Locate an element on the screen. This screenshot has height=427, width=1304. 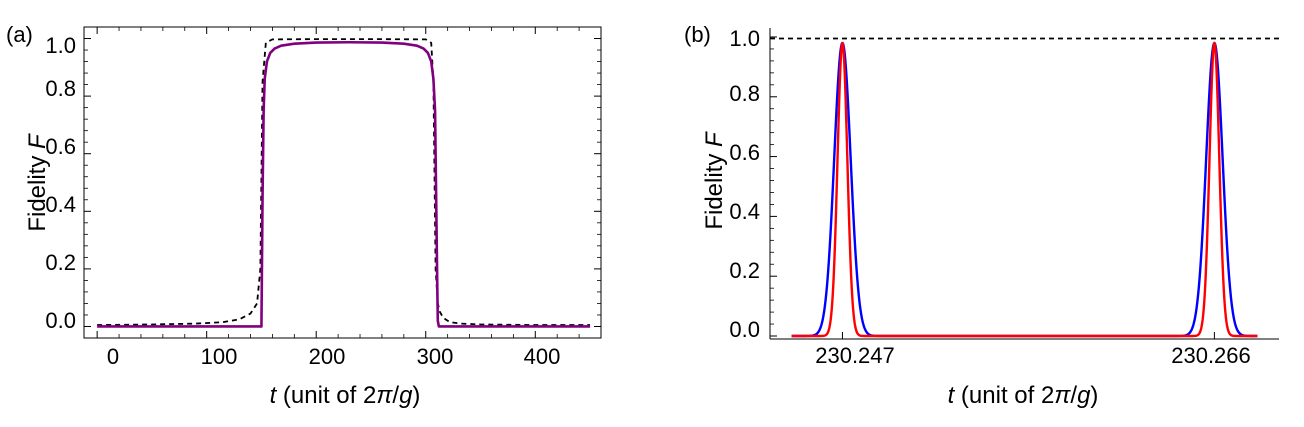
a-ylabel: Fidelity F is located at coordinates (37, 182).